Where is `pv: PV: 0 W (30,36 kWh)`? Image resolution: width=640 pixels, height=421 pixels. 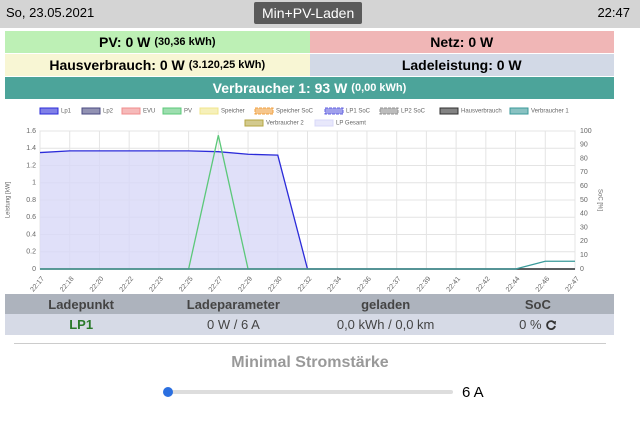 pv: PV: 0 W (30,36 kWh) is located at coordinates (157, 42).